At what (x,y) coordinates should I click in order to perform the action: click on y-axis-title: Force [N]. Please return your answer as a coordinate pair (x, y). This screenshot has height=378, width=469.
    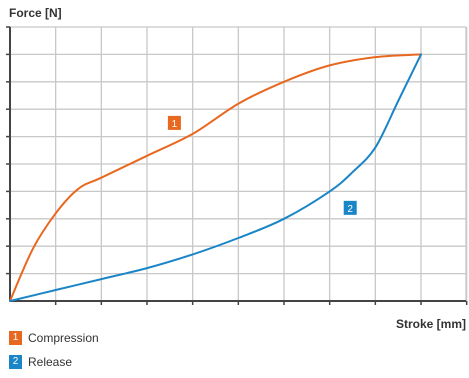
    Looking at the image, I should click on (35, 13).